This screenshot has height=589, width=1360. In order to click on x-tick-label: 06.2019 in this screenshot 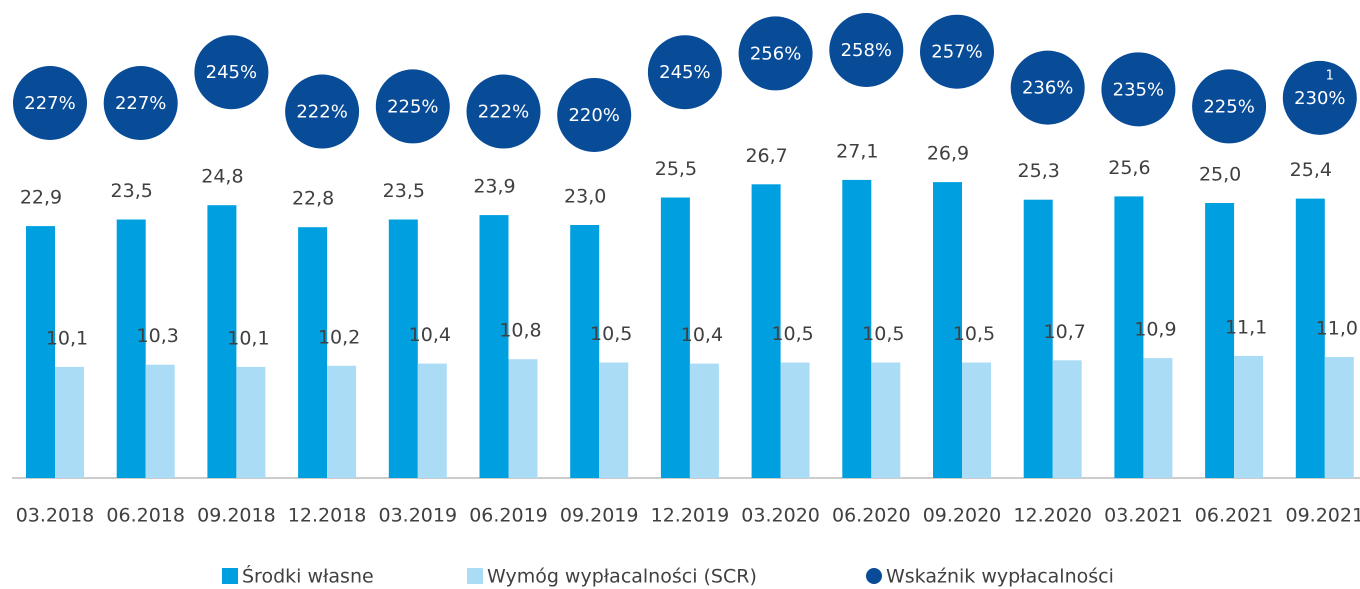, I will do `click(508, 516)`.